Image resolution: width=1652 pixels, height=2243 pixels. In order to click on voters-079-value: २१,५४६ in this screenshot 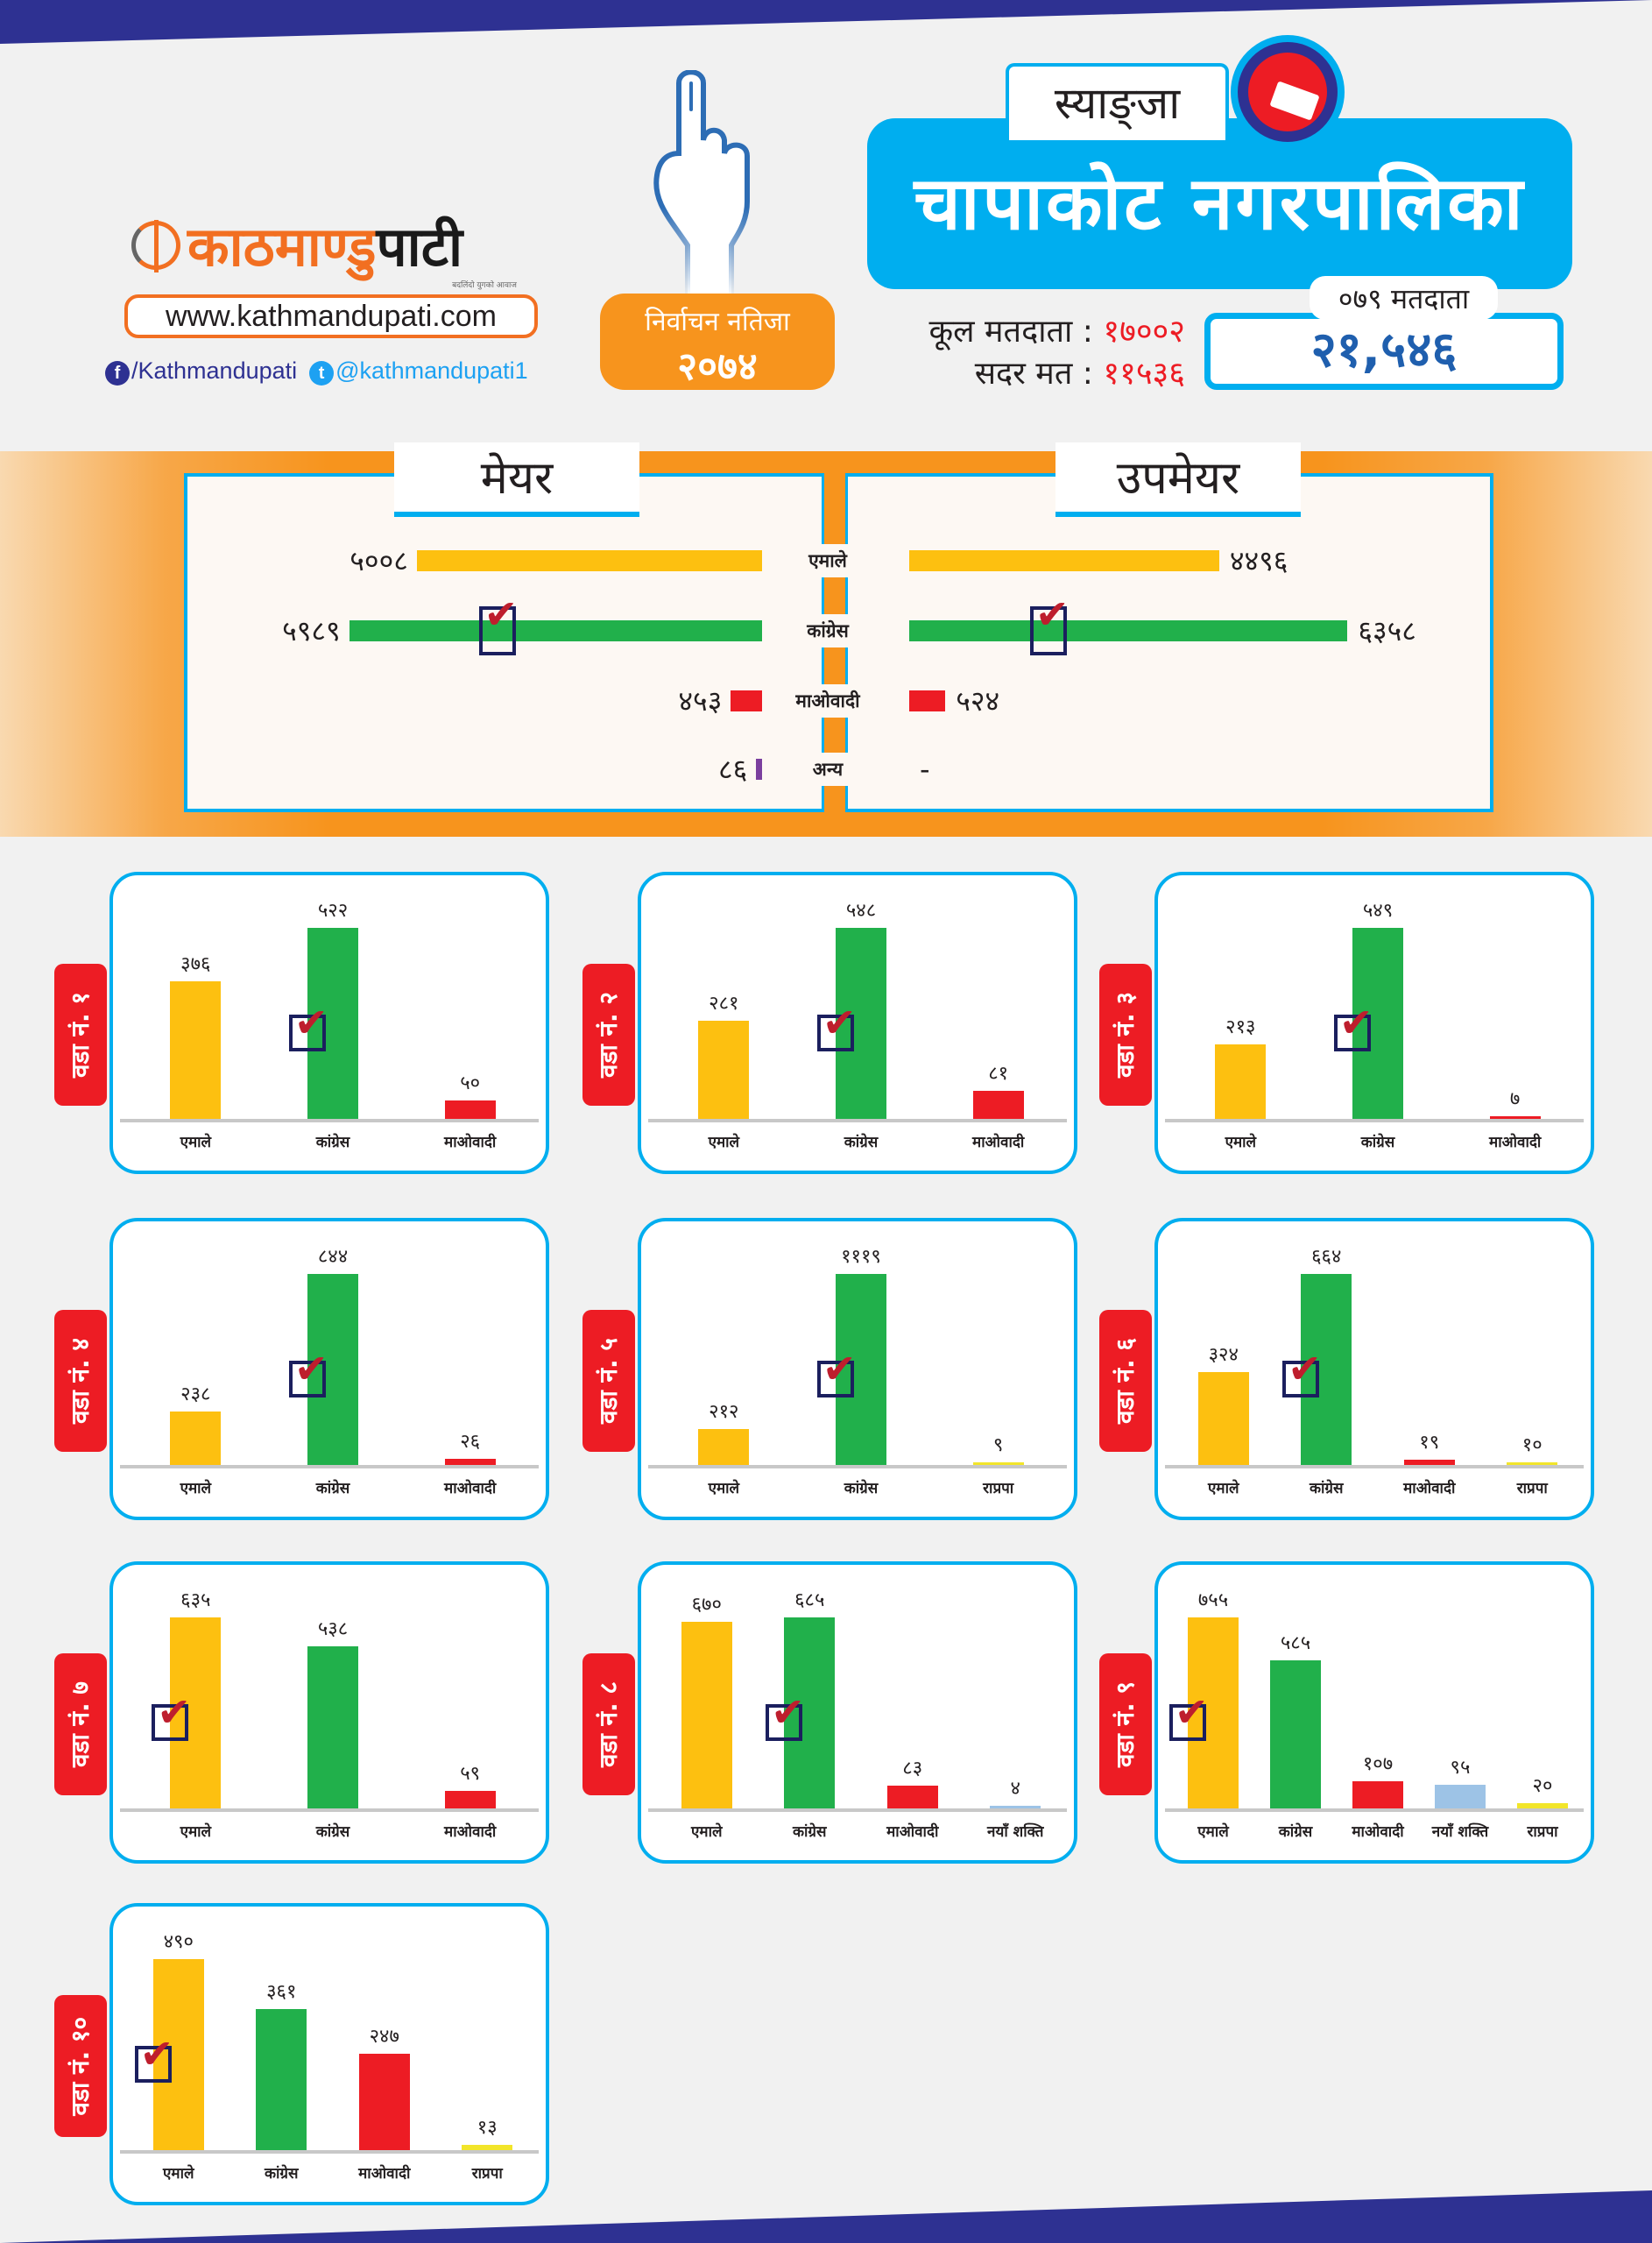, I will do `click(1384, 352)`.